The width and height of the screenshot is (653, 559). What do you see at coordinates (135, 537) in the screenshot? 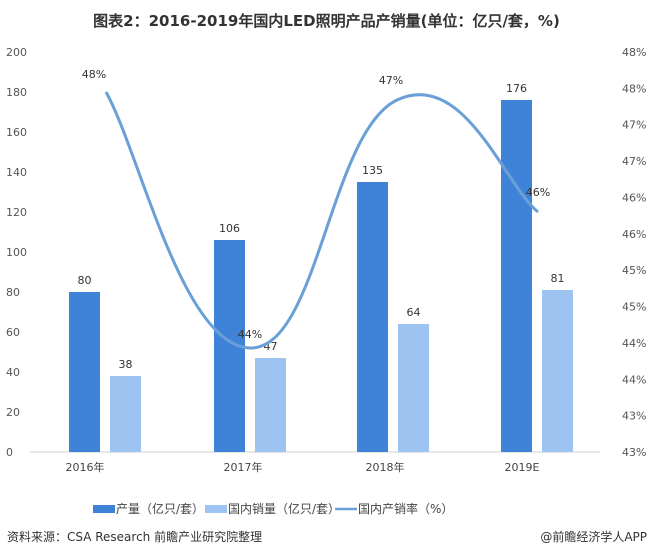
I see `source-note: 资料来源：CSA Research 前瞻产业研究院整理` at bounding box center [135, 537].